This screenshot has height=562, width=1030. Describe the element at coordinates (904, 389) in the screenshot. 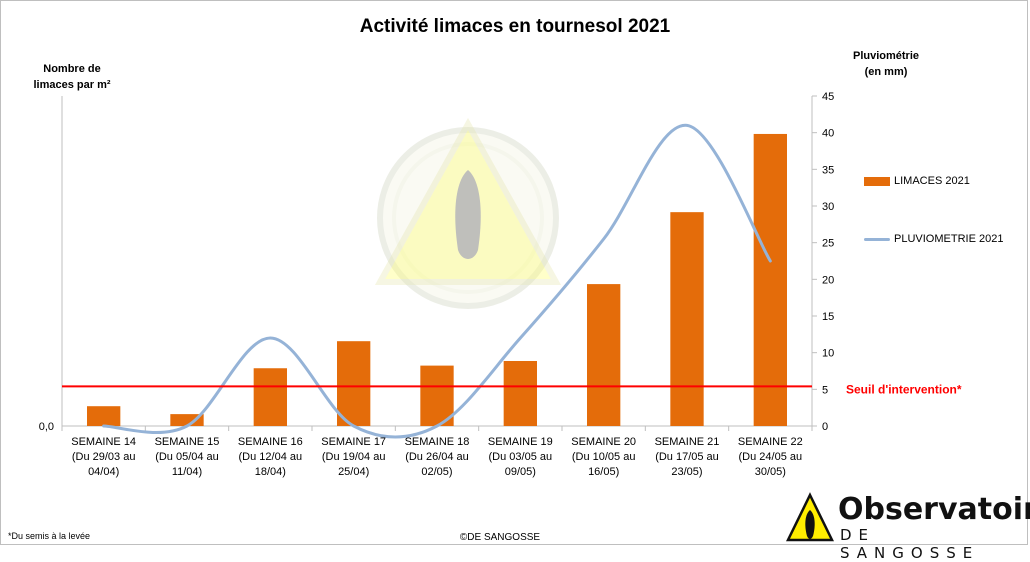

I see `threshold-label: Seuil d'intervention*` at that location.